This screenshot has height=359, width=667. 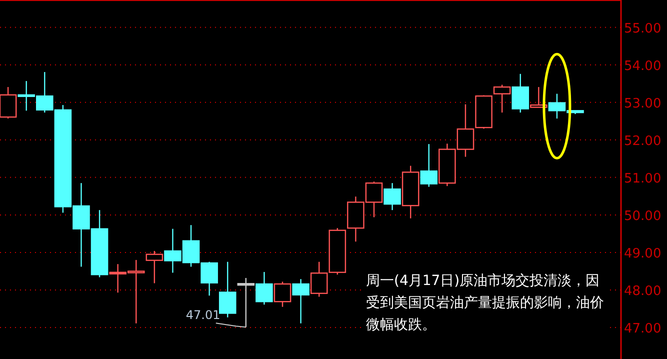 What do you see at coordinates (643, 254) in the screenshot?
I see `y-tick-label: 49.00` at bounding box center [643, 254].